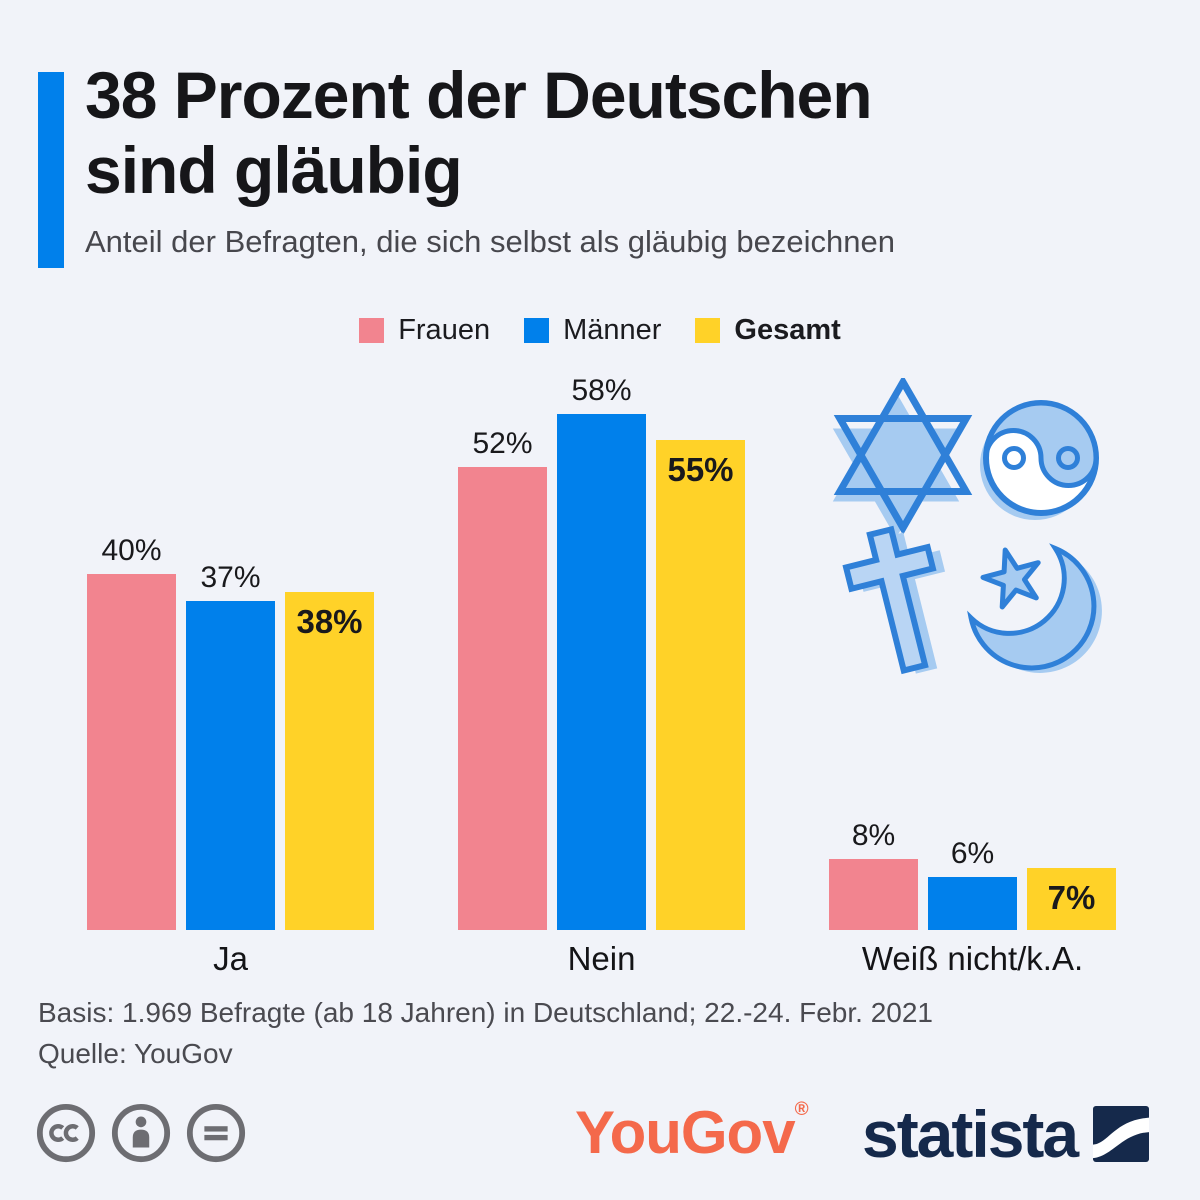 The height and width of the screenshot is (1200, 1200). Describe the element at coordinates (787, 330) in the screenshot. I see `legend-label-gesamt: Gesamt` at that location.